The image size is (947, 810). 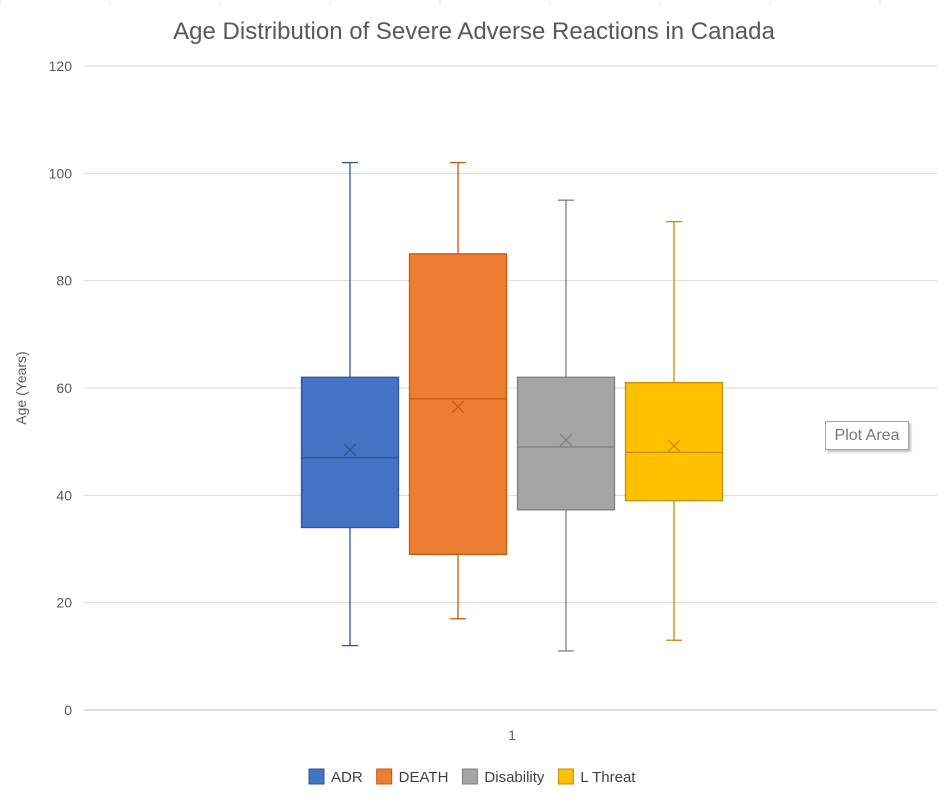 What do you see at coordinates (867, 435) in the screenshot?
I see `plot-area-tooltip: Plot Area` at bounding box center [867, 435].